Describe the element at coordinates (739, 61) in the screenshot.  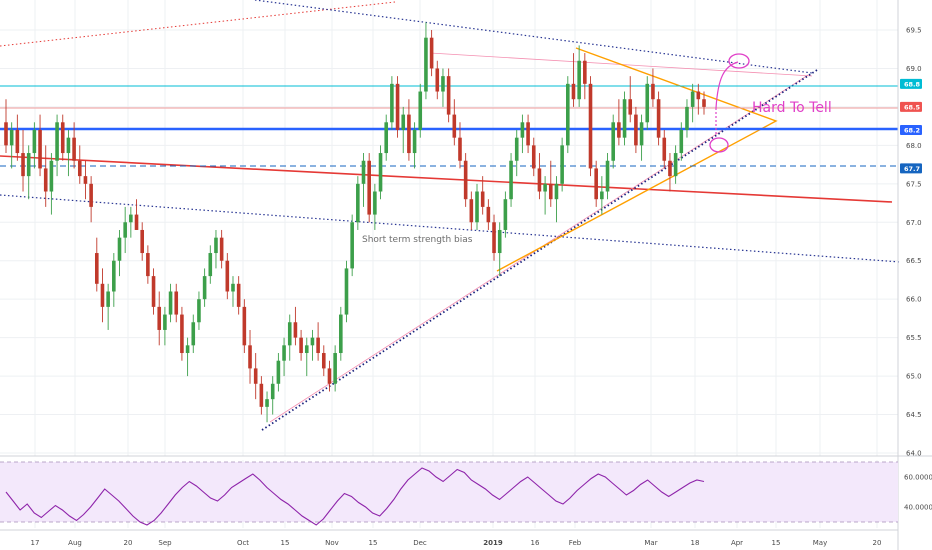
I see `pink-circle-top` at that location.